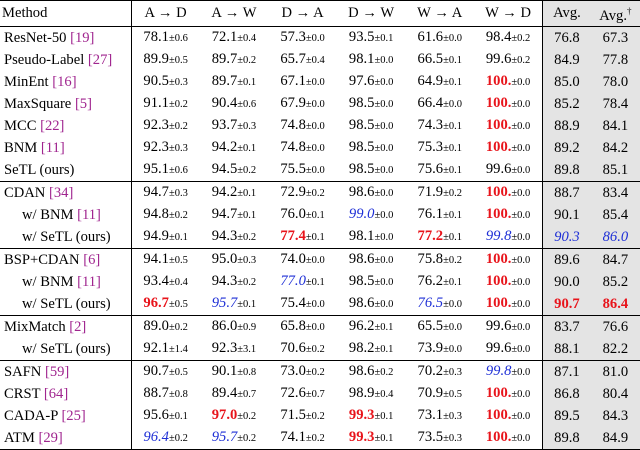 This screenshot has height=450, width=640. Describe the element at coordinates (293, 414) in the screenshot. I see `score-value: 71.5` at that location.